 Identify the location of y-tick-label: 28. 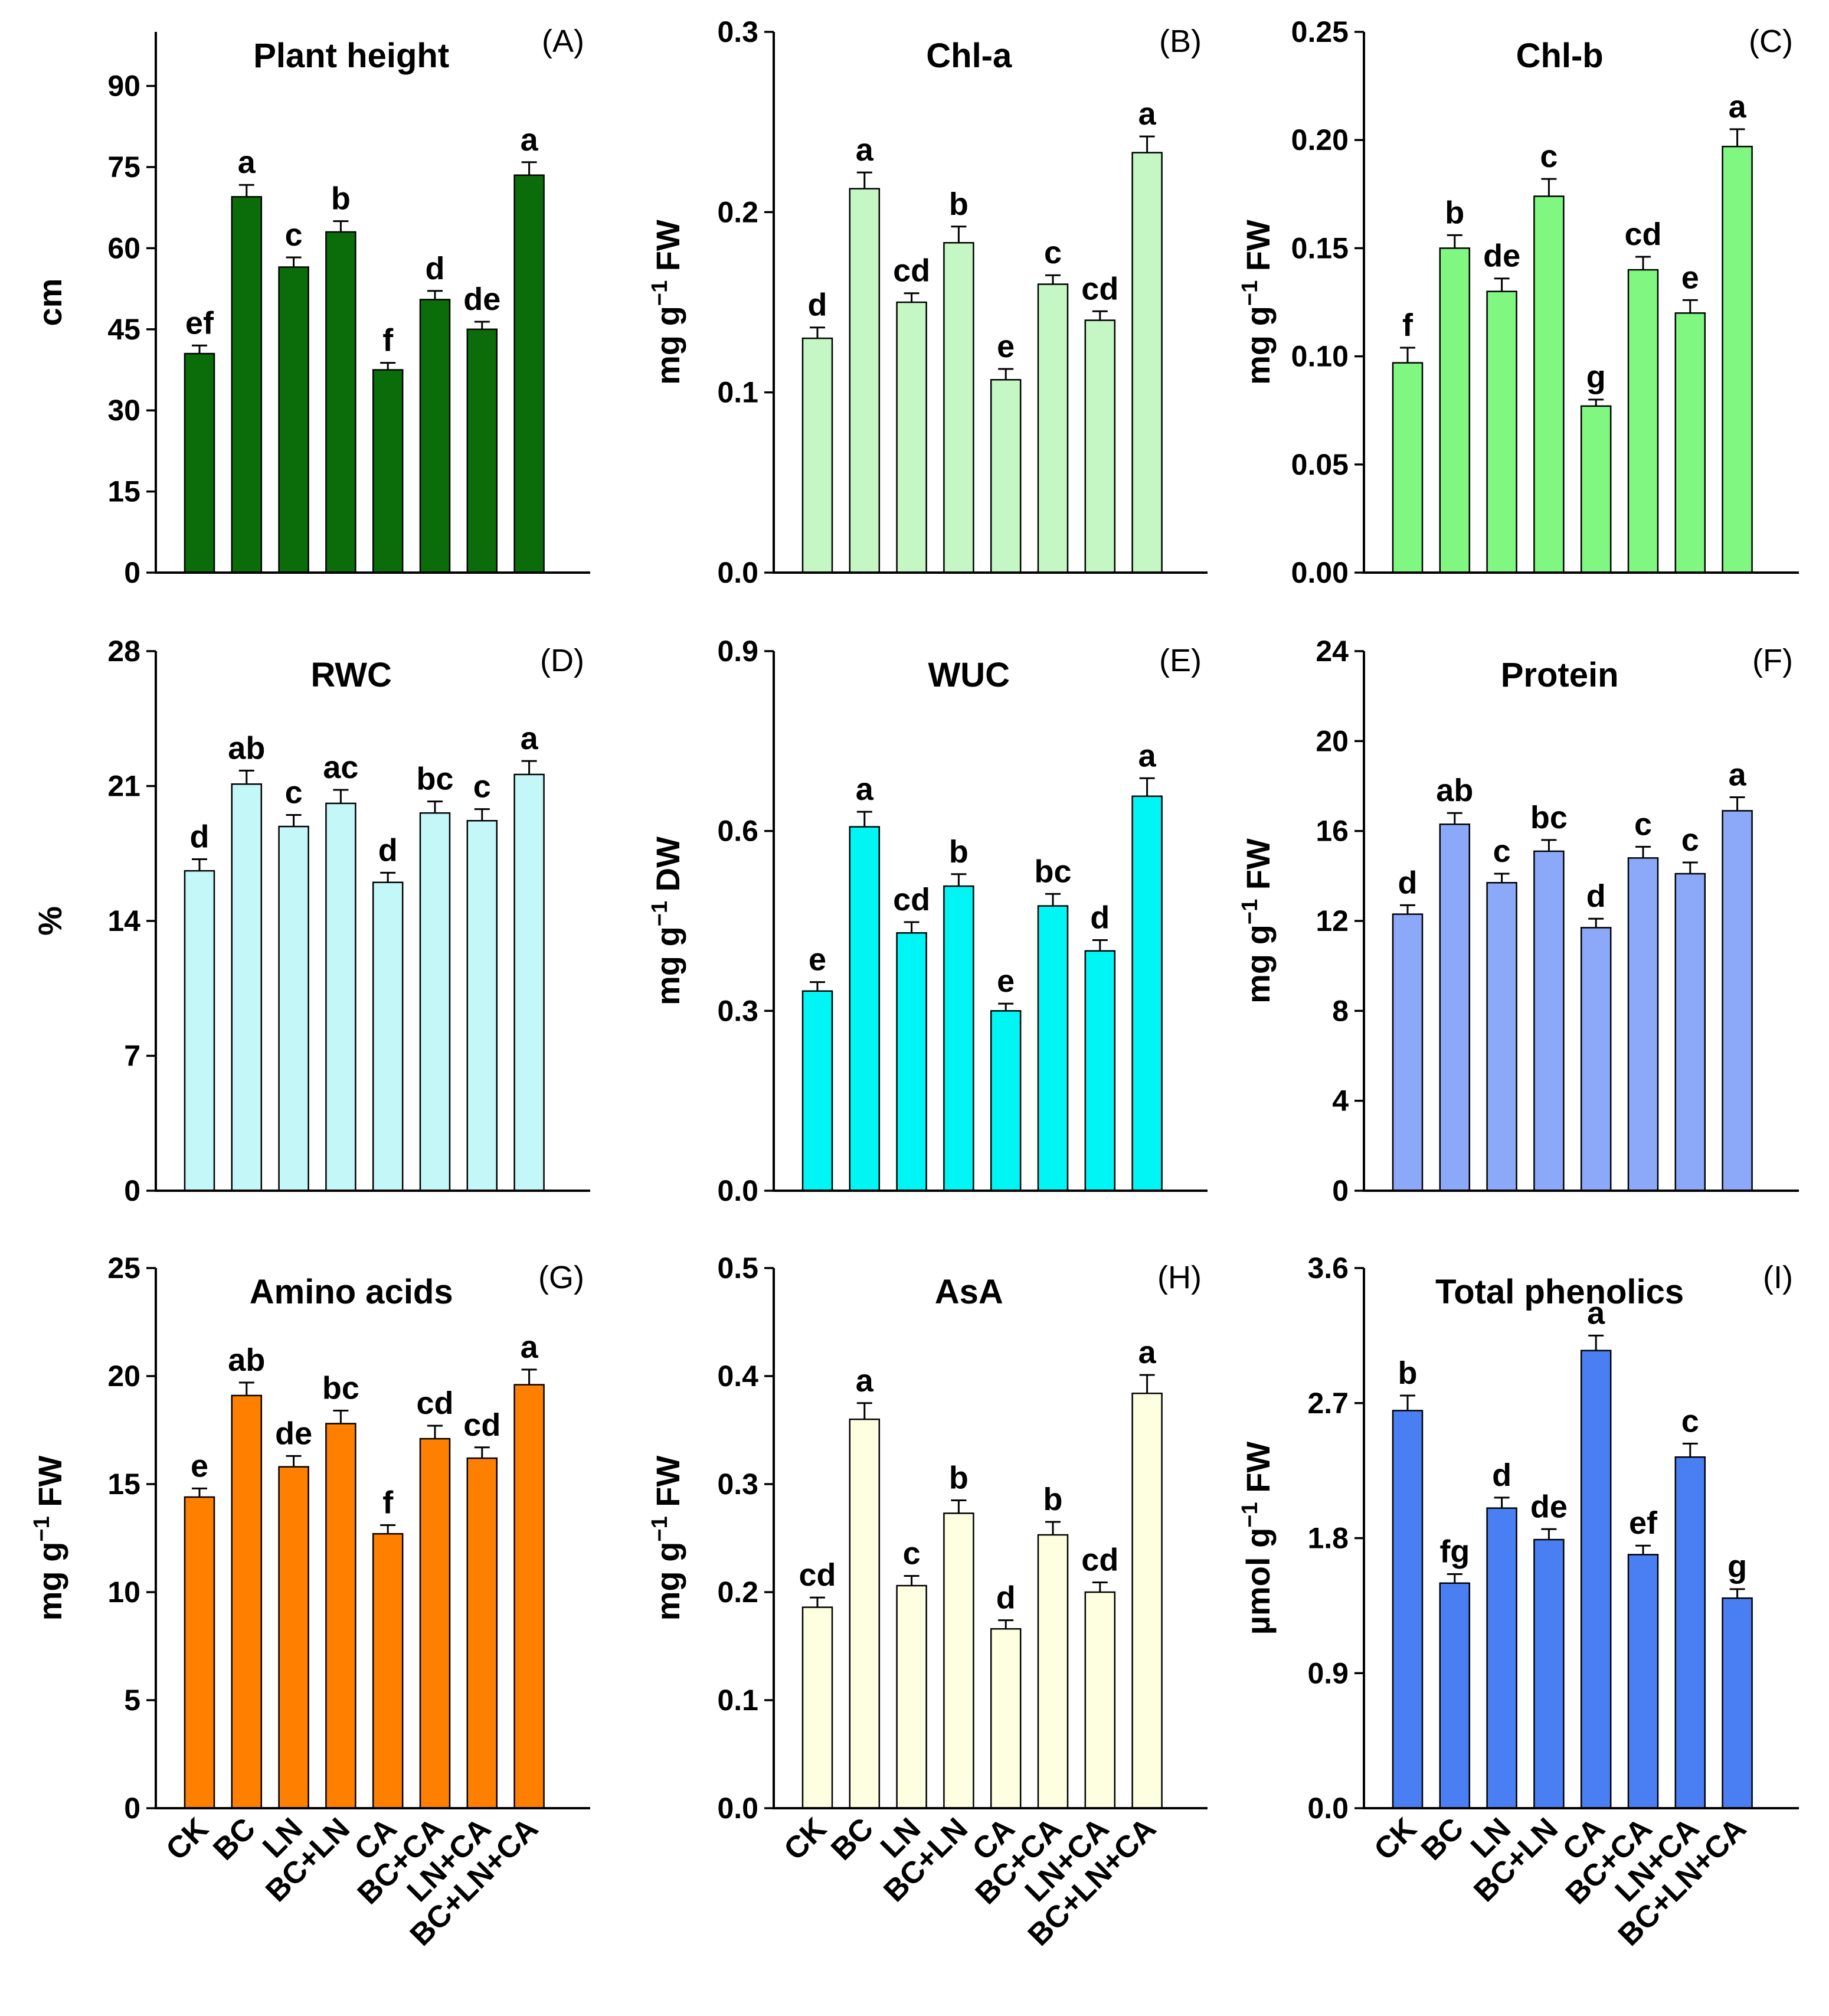
(123, 651).